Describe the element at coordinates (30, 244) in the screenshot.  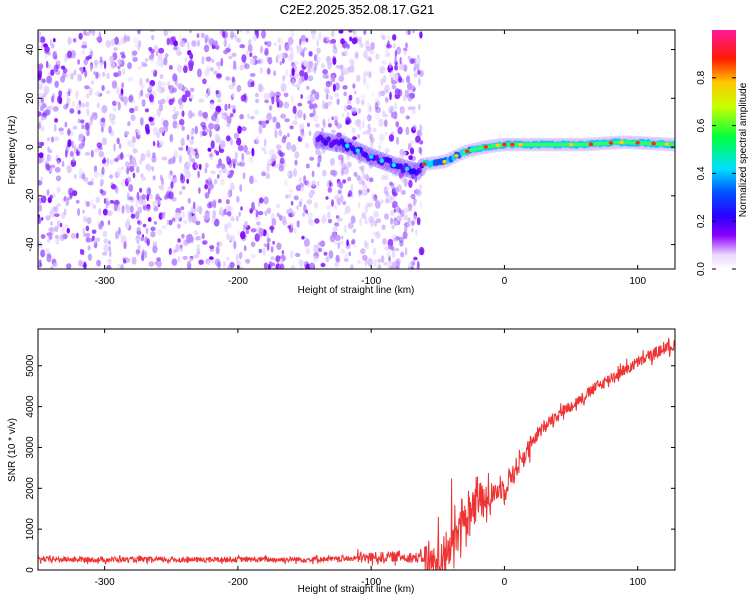
I see `y-tick-label: -40` at that location.